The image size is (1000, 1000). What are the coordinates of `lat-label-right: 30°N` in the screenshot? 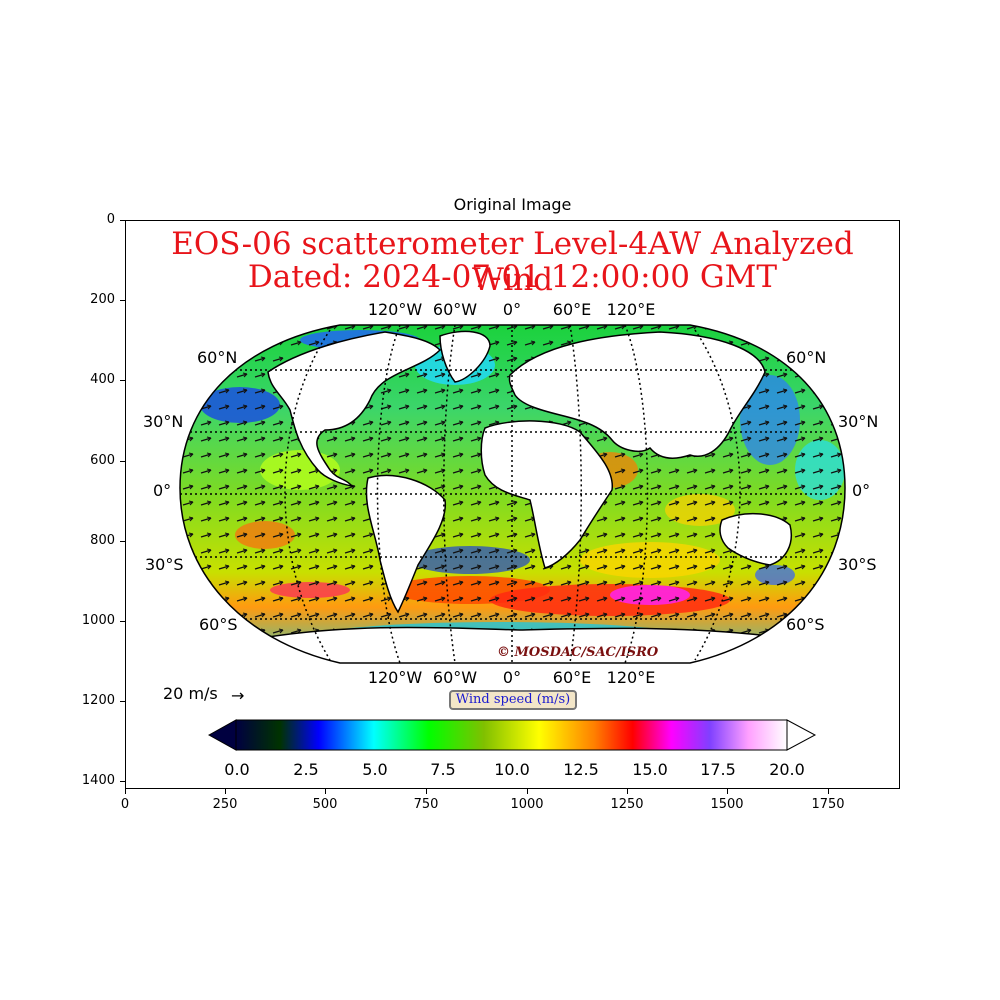 It's located at (858, 421).